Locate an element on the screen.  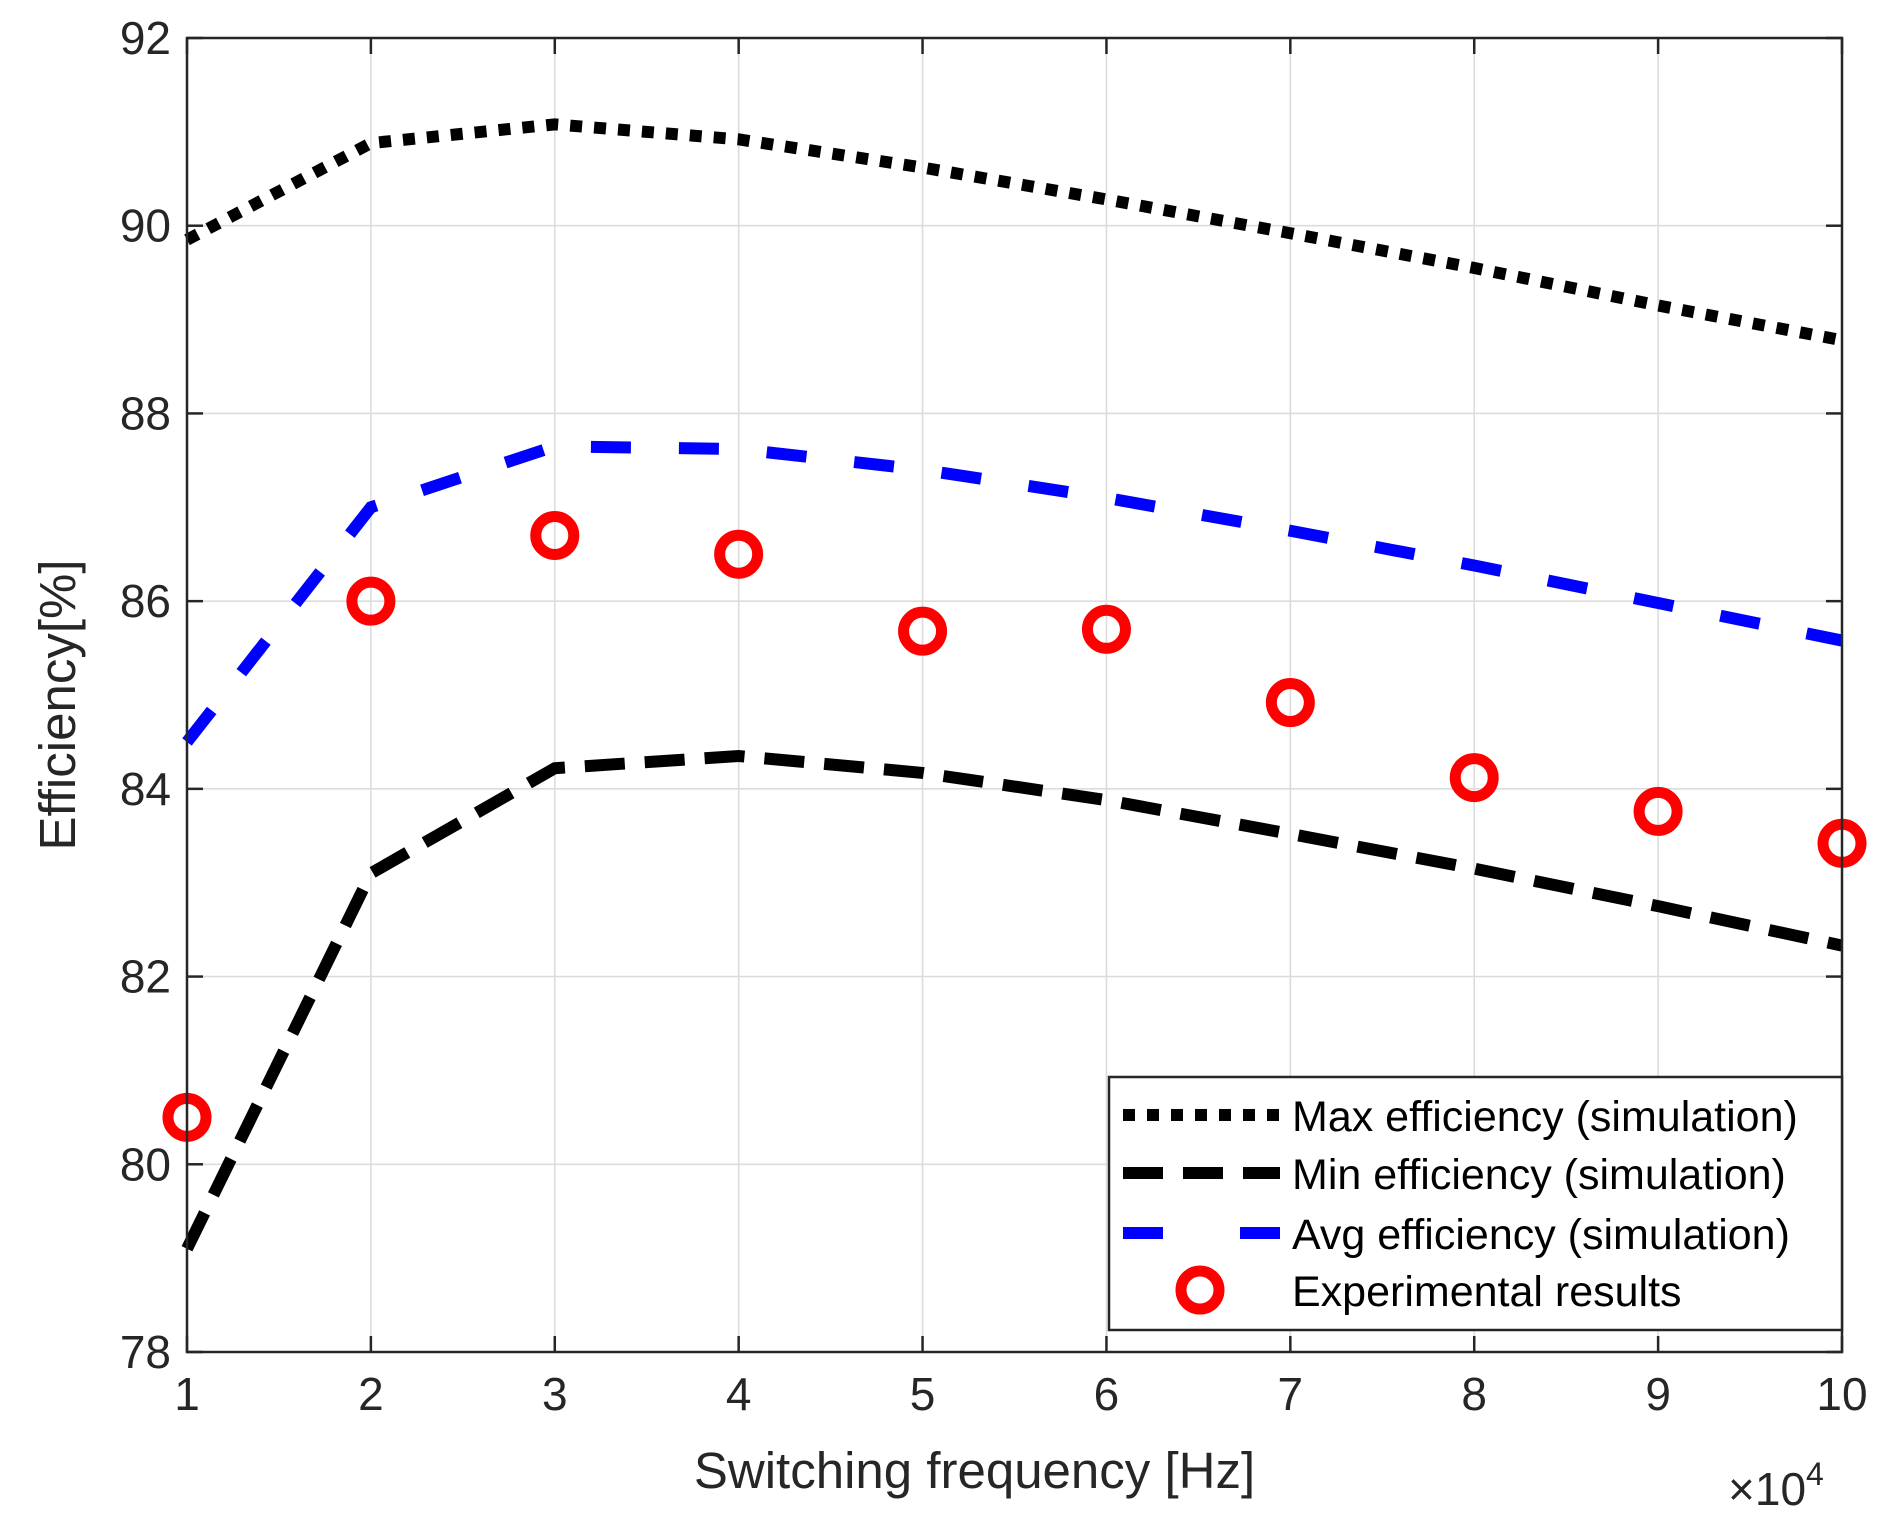
y-tick-label: 78 is located at coordinates (145, 1352).